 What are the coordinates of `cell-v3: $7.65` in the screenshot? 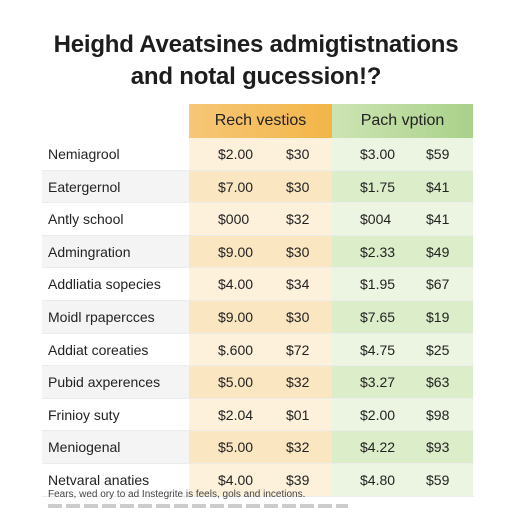 It's located at (378, 316).